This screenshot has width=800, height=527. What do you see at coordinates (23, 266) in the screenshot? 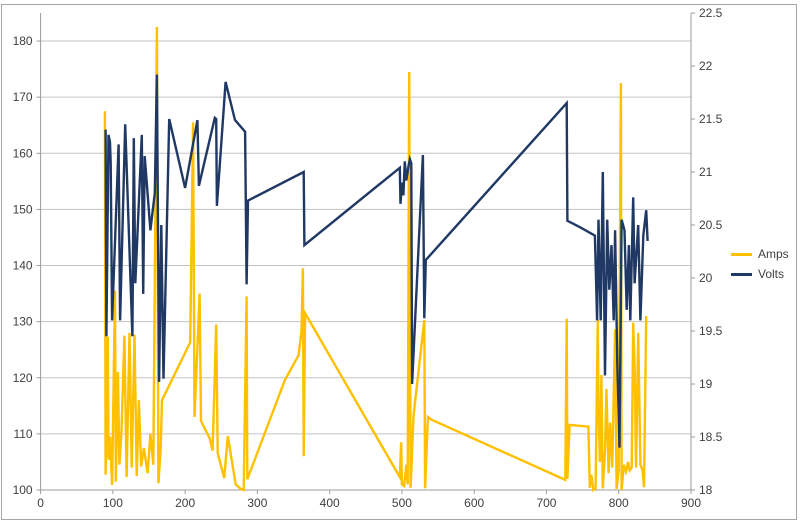
I see `svg-text: 140` at bounding box center [23, 266].